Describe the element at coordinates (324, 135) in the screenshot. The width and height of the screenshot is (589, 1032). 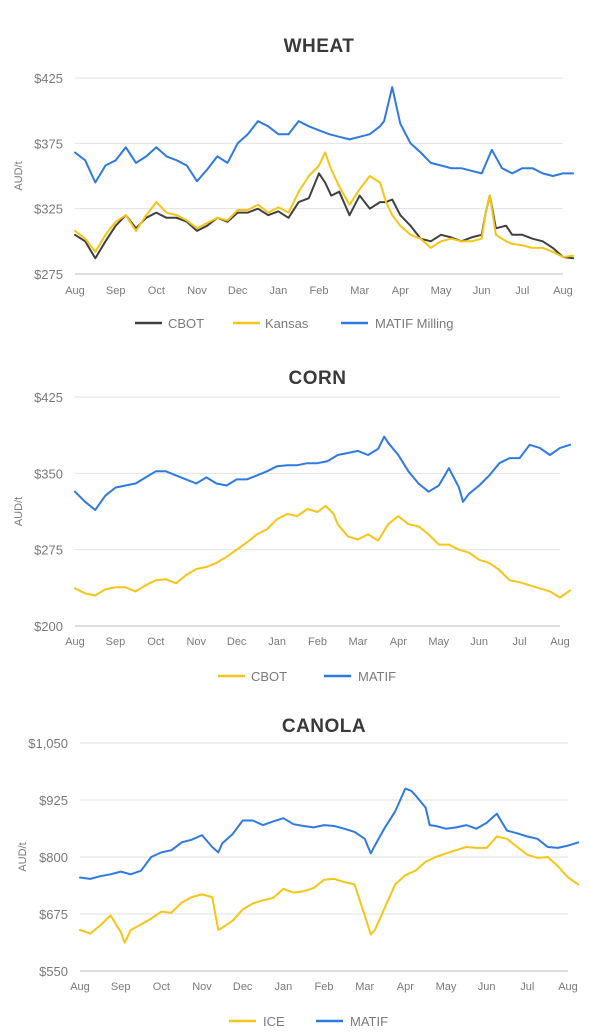
I see `matif-milling-series-line` at that location.